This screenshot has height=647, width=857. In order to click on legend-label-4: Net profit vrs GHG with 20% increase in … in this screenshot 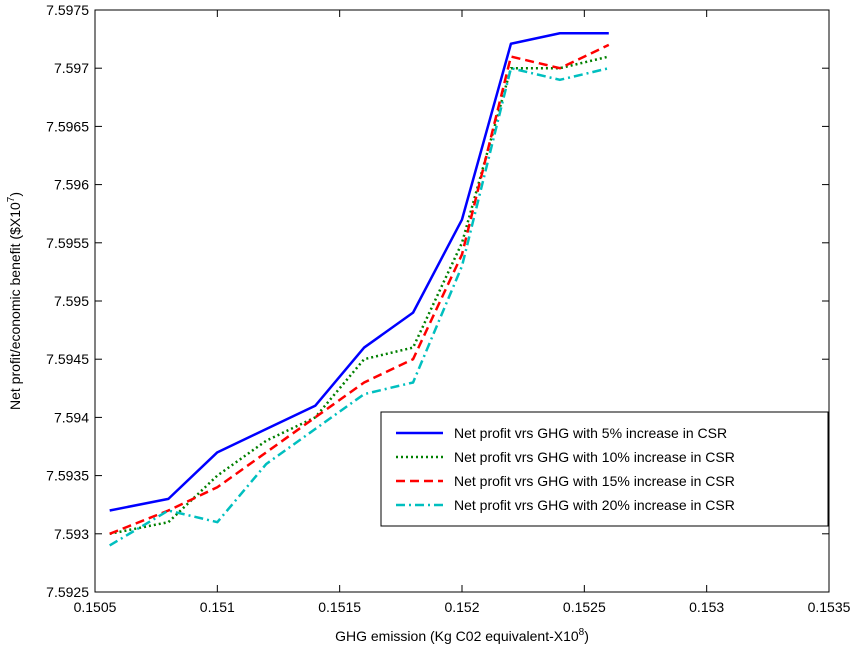, I will do `click(594, 505)`.